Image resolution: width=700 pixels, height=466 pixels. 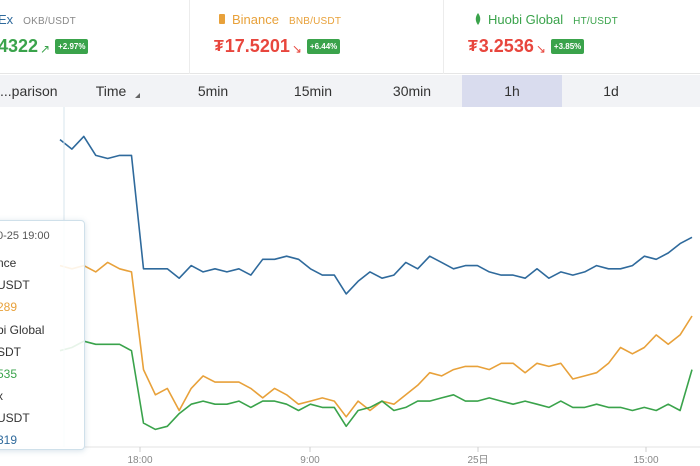 I want to click on x-tick-label: 9:00, so click(x=310, y=460).